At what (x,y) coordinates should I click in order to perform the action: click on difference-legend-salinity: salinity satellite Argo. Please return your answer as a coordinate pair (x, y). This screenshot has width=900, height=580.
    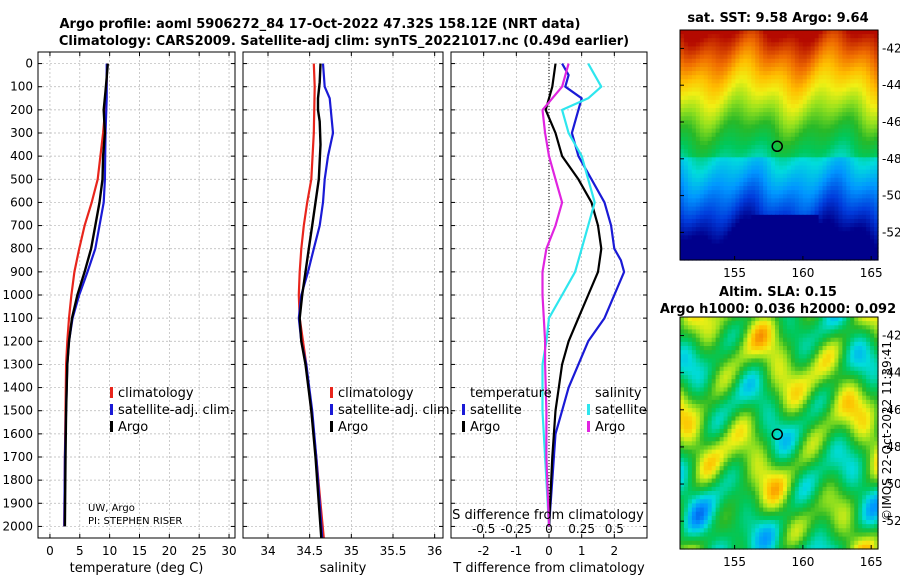
    Looking at the image, I should click on (617, 410).